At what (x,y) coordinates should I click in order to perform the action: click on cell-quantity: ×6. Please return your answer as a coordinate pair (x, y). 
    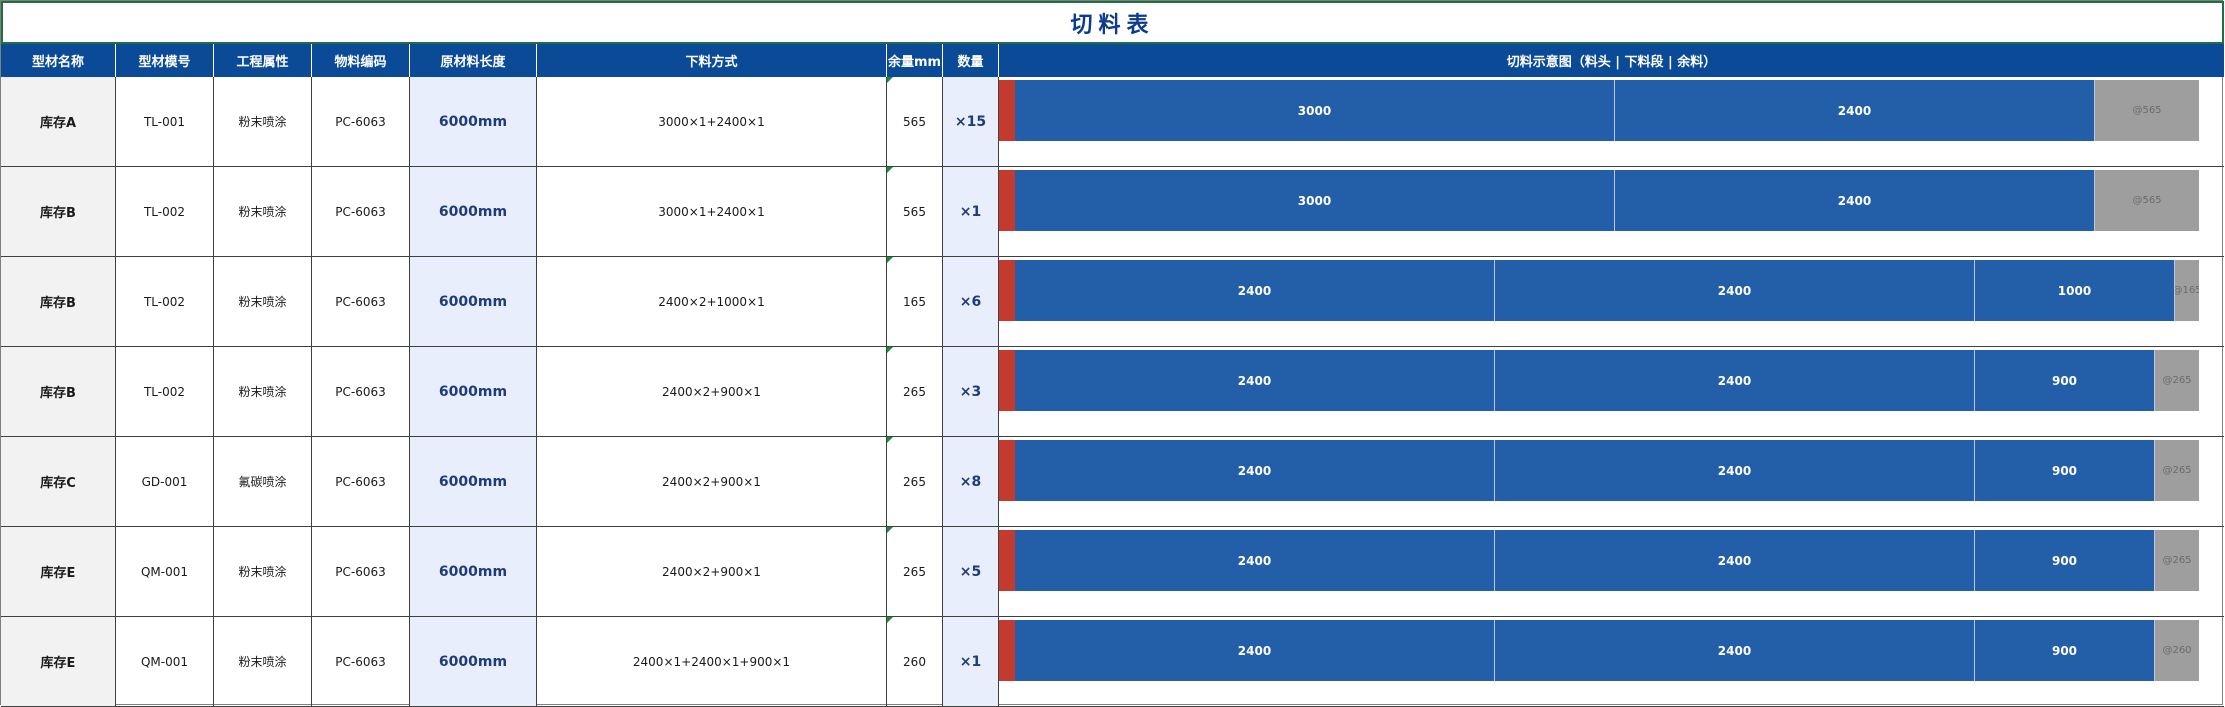
    Looking at the image, I should click on (971, 301).